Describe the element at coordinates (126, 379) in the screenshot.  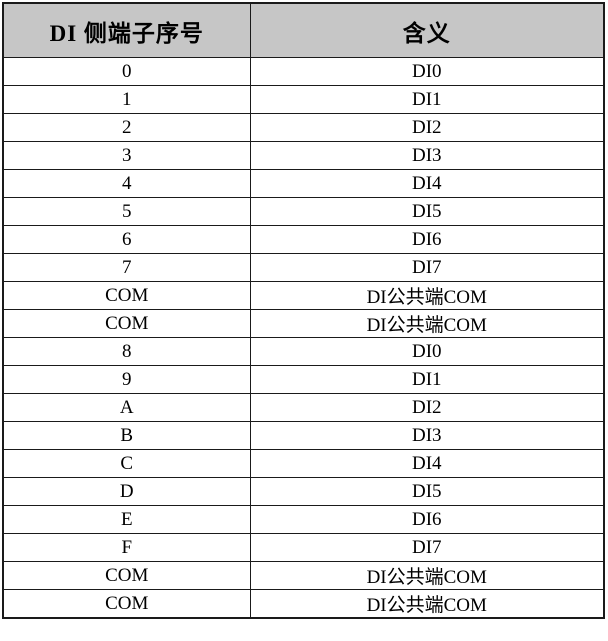
I see `terminal-cell: 9` at that location.